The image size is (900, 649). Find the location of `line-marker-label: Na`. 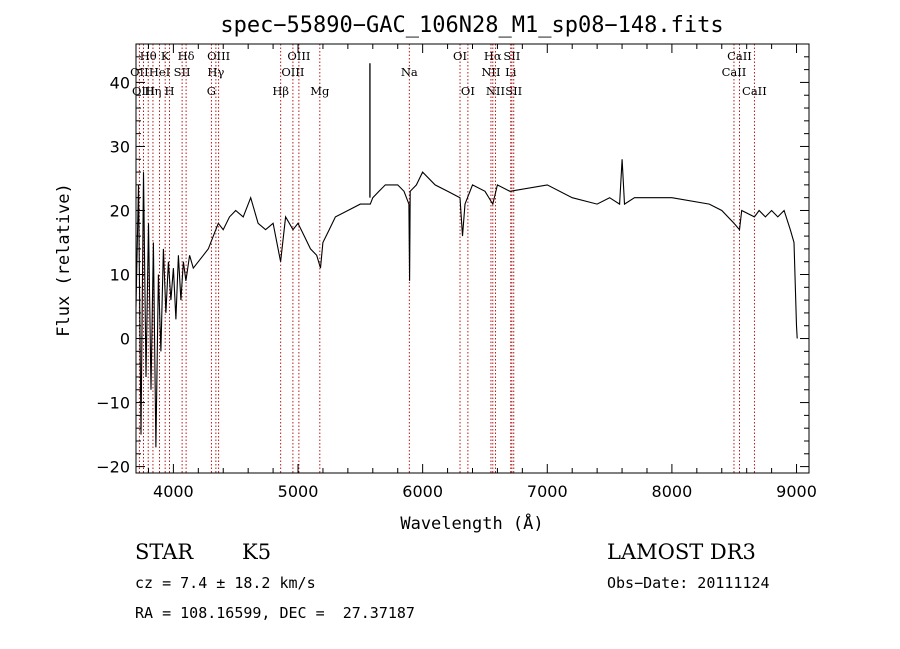

line-marker-label: Na is located at coordinates (409, 72).